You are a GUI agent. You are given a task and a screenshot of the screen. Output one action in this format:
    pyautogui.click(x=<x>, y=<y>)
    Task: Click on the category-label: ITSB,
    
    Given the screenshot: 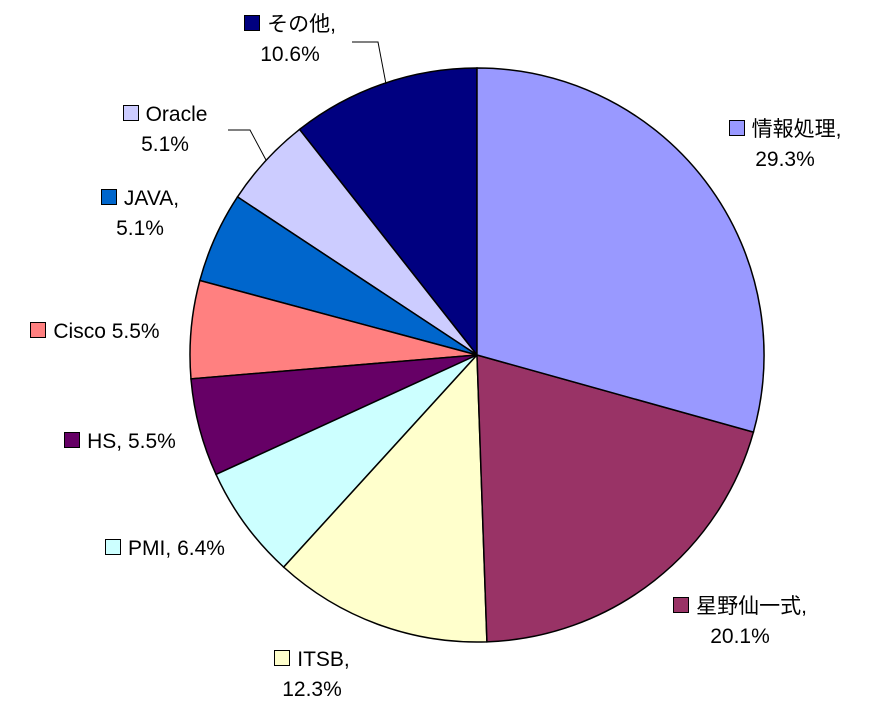 What is the action you would take?
    pyautogui.click(x=323, y=659)
    